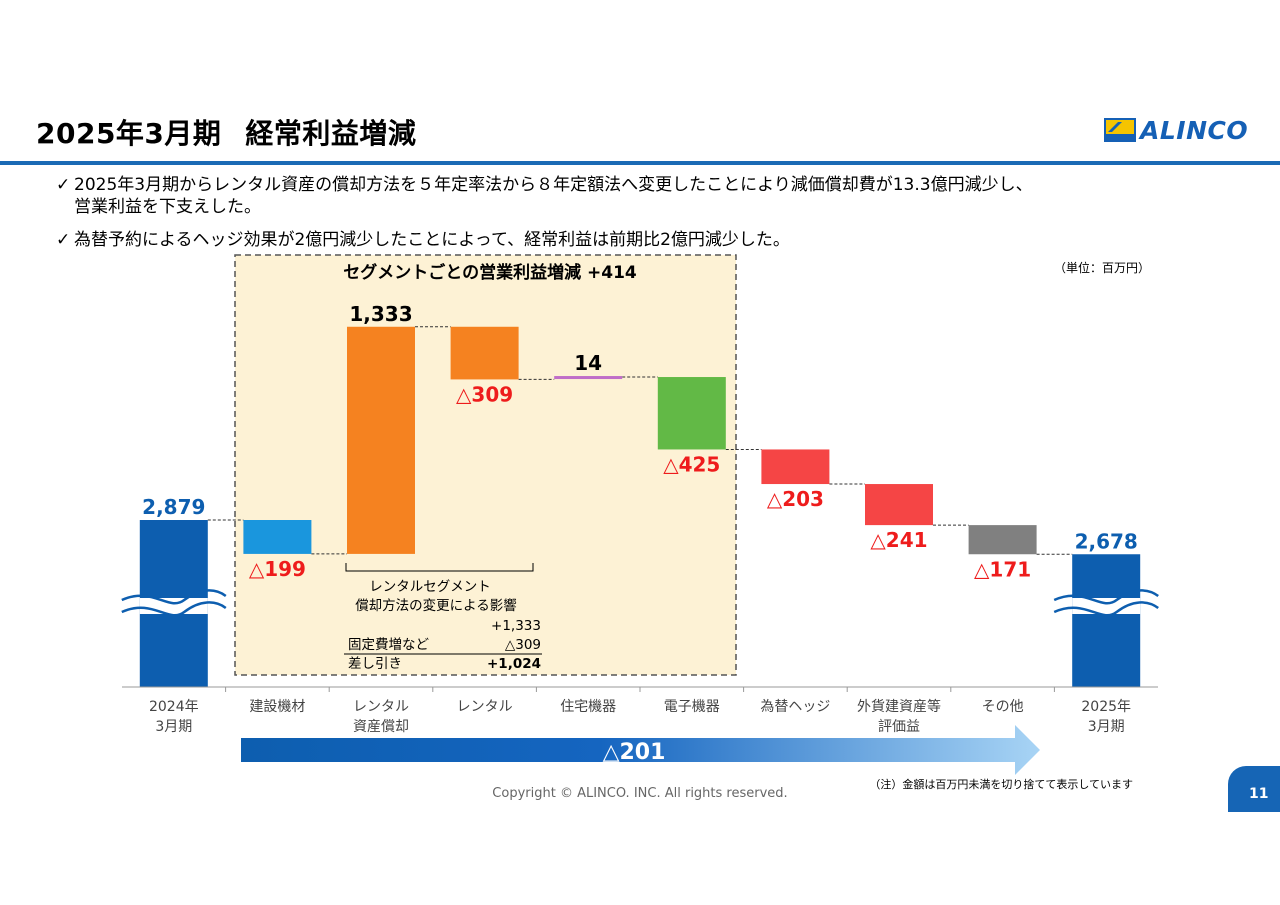 Image resolution: width=1280 pixels, height=905 pixels. Describe the element at coordinates (1003, 707) in the screenshot. I see `category-label-8: その他` at that location.